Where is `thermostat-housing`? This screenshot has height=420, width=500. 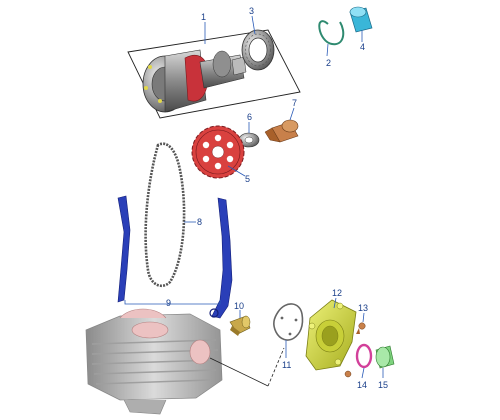 thermostat-housing is located at coordinates (331, 335).